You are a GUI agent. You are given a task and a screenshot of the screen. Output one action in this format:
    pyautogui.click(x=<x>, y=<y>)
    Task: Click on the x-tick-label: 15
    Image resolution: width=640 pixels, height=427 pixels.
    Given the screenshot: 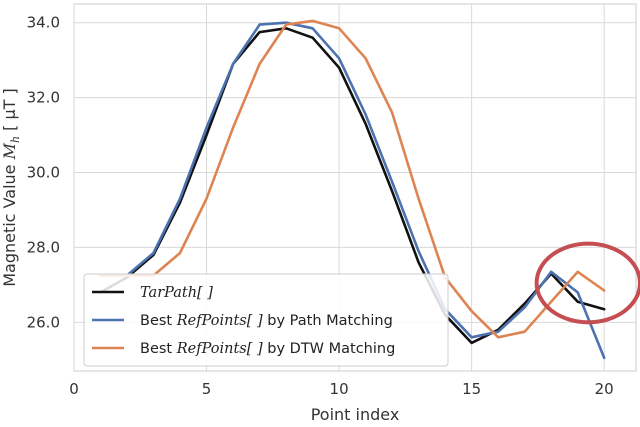 What is the action you would take?
    pyautogui.click(x=471, y=389)
    